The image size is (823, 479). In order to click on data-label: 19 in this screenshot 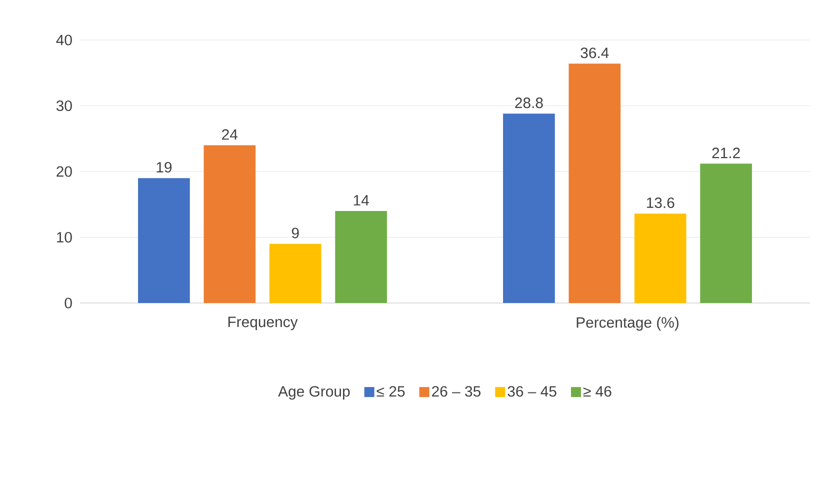, I will do `click(164, 167)`.